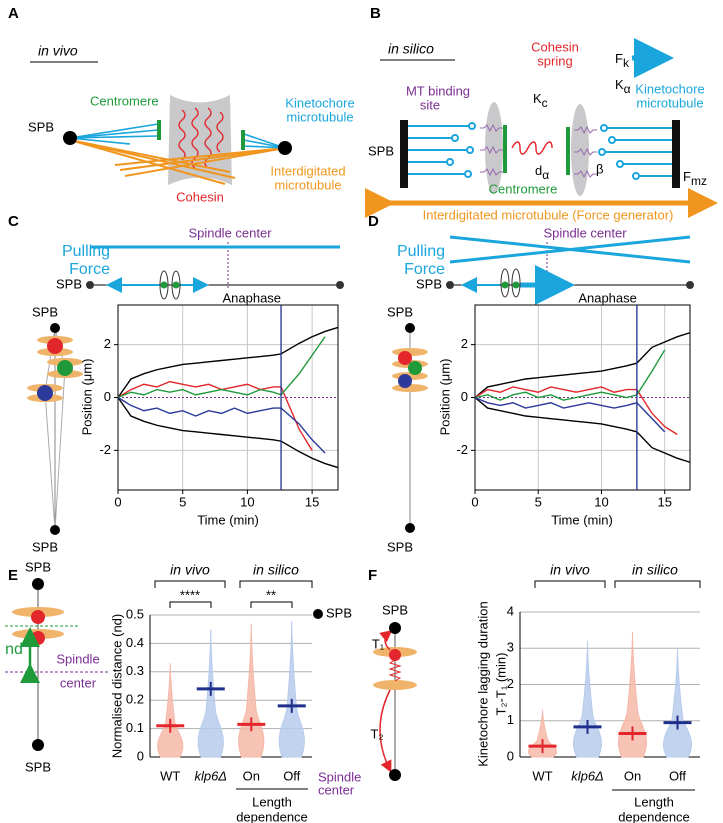  Describe the element at coordinates (395, 670) in the screenshot. I see `cartoon-spring` at that location.